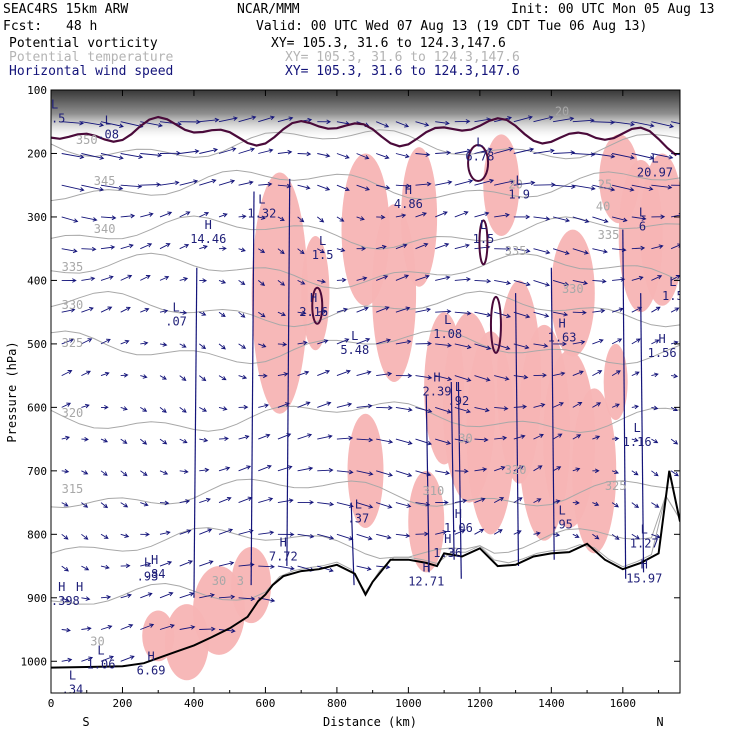  Describe the element at coordinates (655, 172) in the screenshot. I see `extremum-value: 20.97` at that location.